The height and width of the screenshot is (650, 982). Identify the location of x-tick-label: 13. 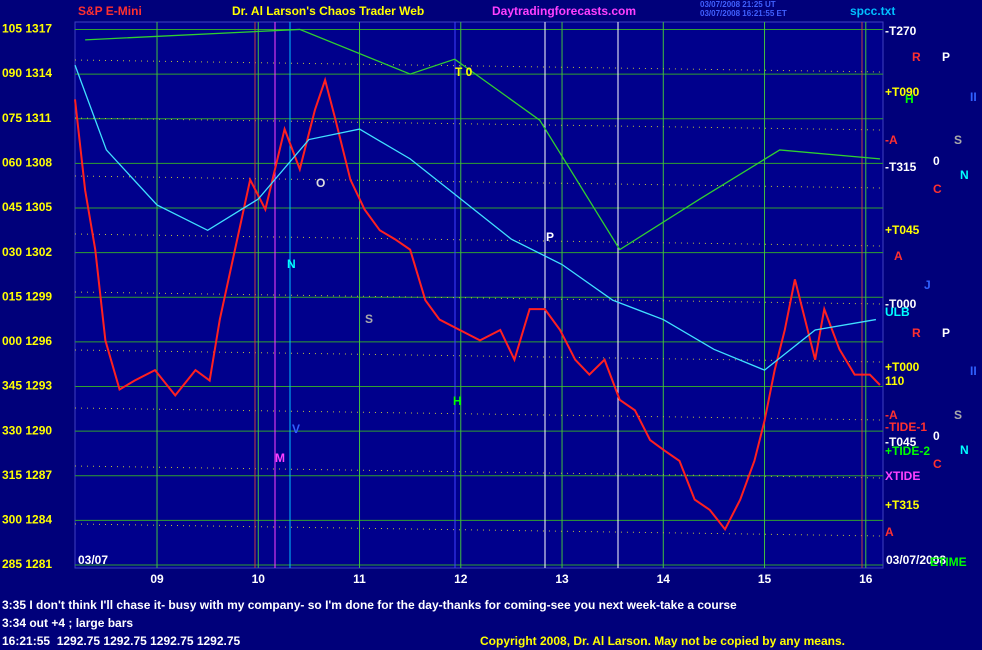
(562, 579).